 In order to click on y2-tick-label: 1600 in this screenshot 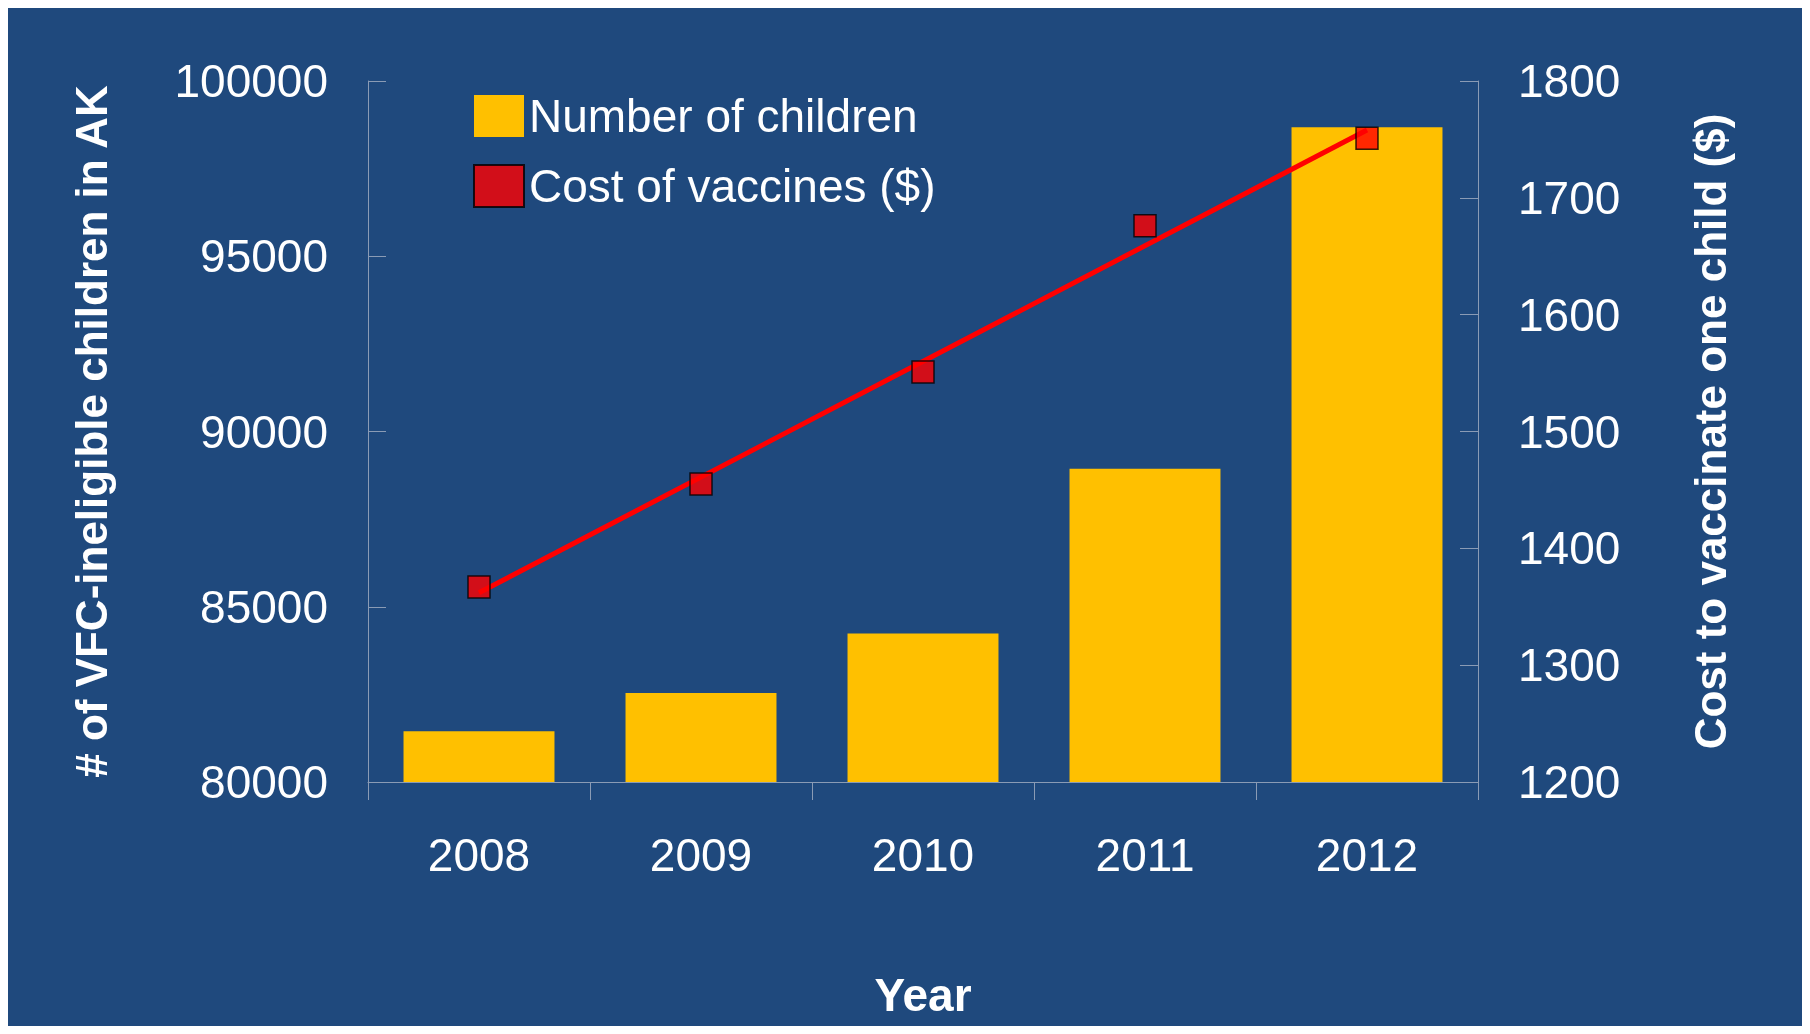, I will do `click(1569, 314)`.